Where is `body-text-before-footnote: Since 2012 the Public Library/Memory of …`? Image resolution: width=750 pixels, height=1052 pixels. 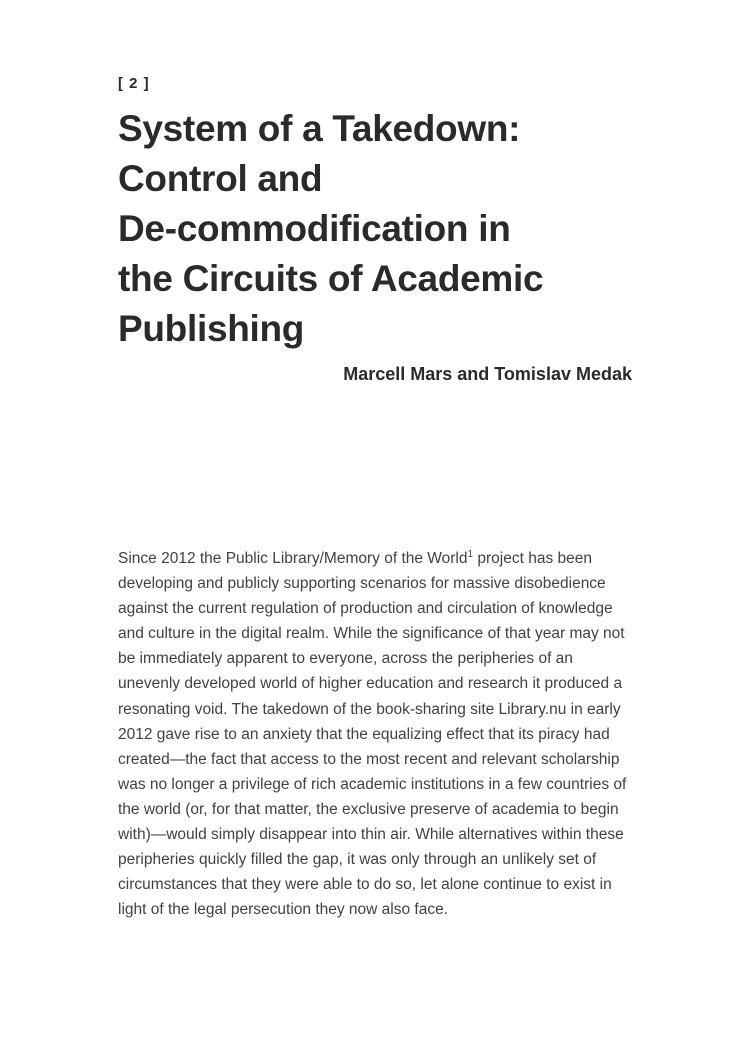 body-text-before-footnote: Since 2012 the Public Library/Memory of … is located at coordinates (293, 558).